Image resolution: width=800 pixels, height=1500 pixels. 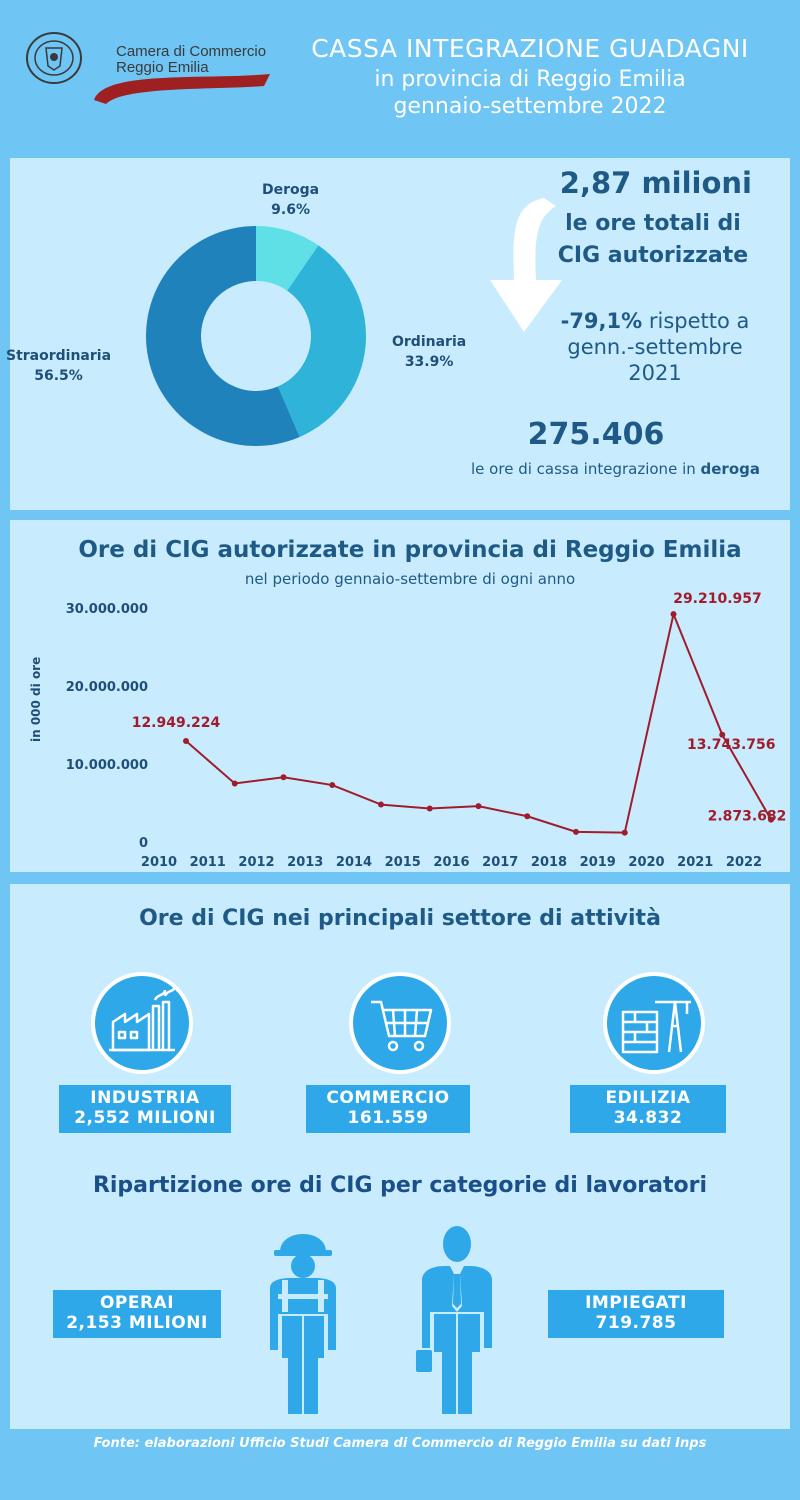 What do you see at coordinates (291, 200) in the screenshot?
I see `donut-label-deroga: Deroga 9.6%` at bounding box center [291, 200].